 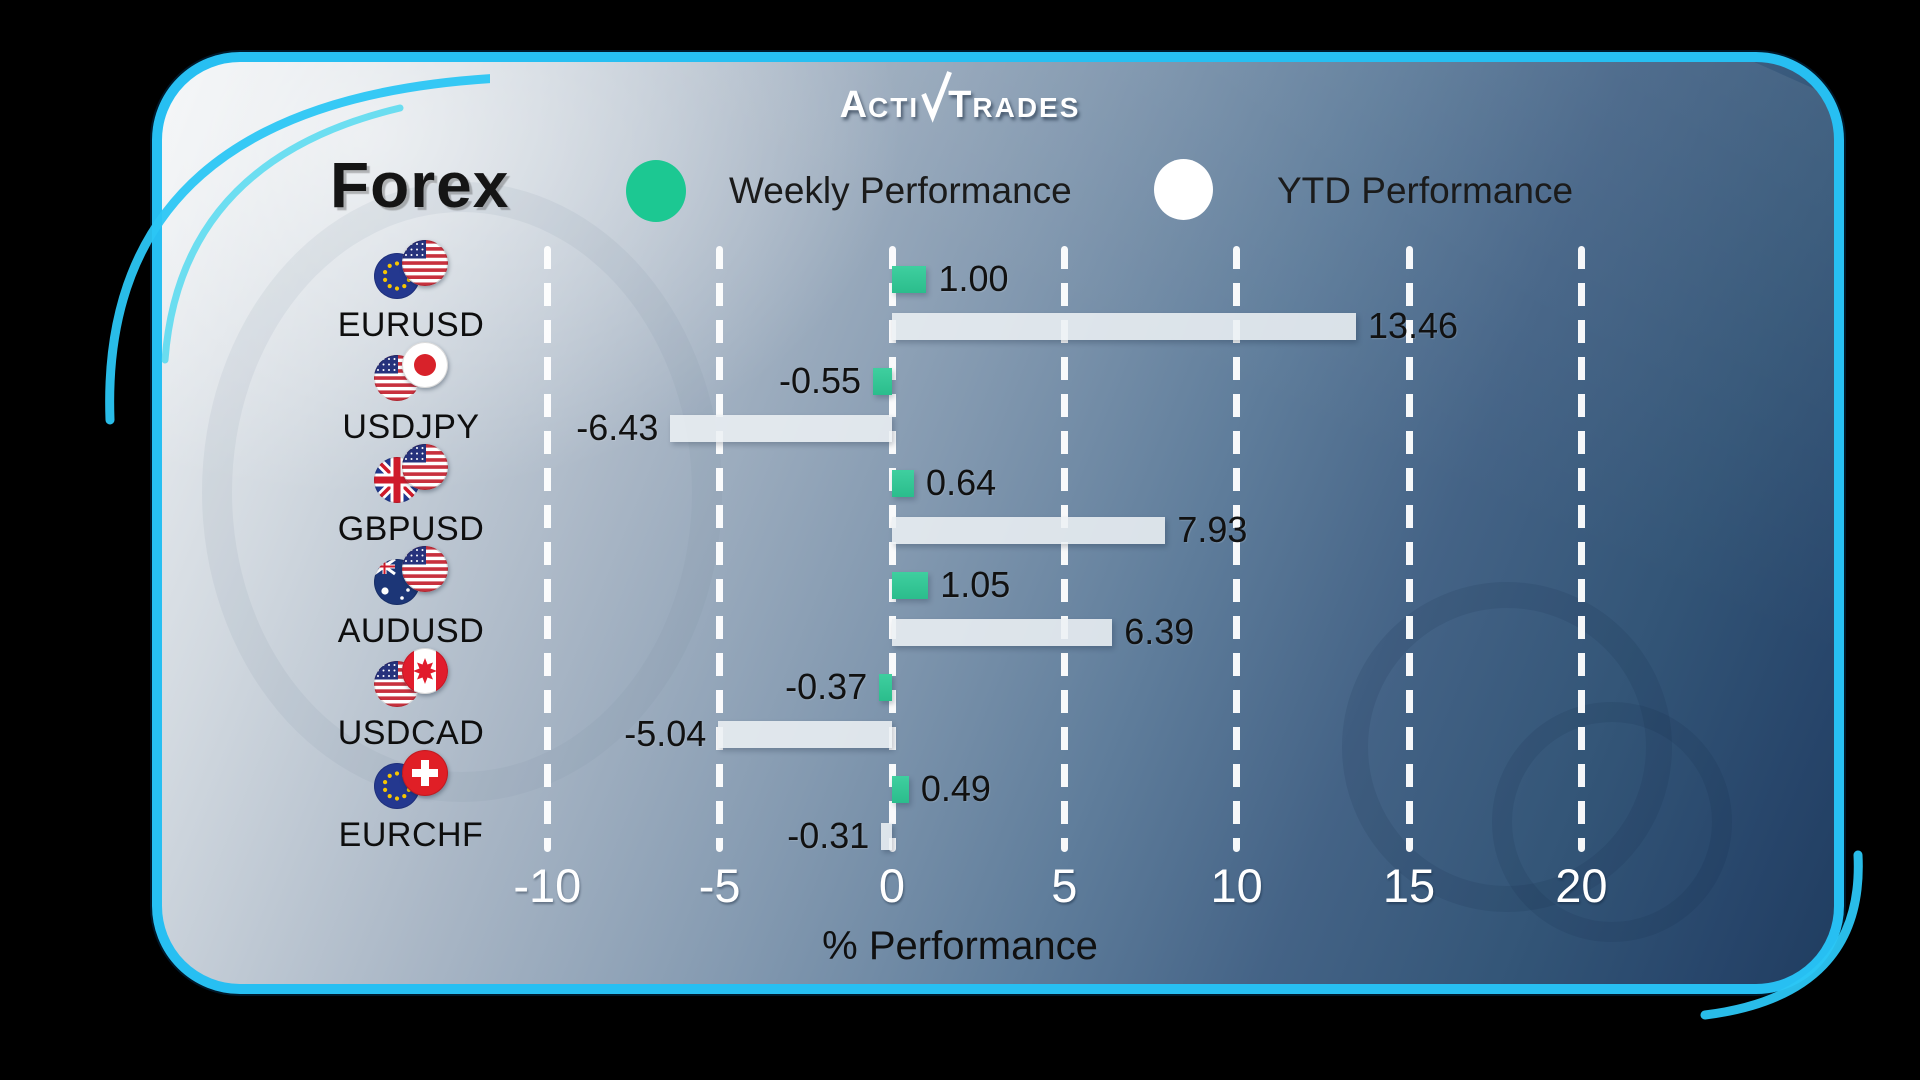 I want to click on flag-pair-eurchf, so click(x=412, y=780).